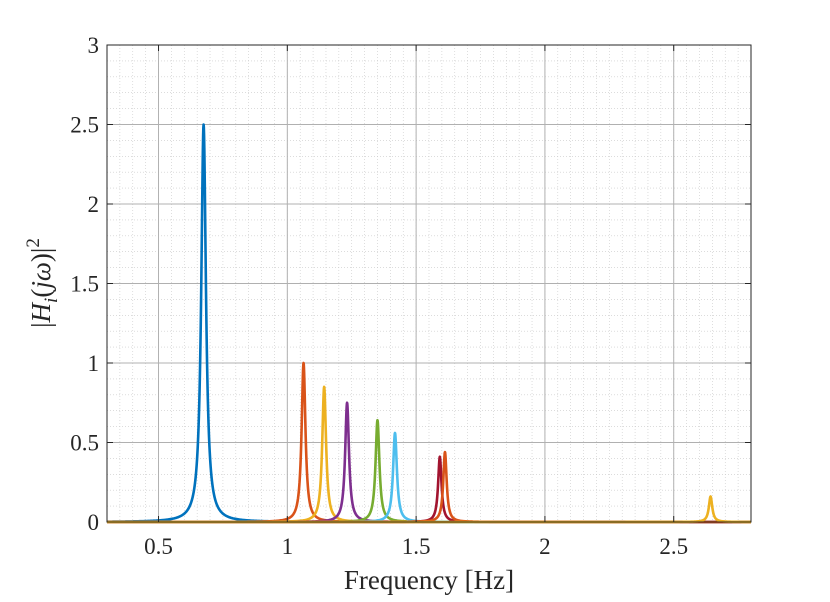 Image resolution: width=830 pixels, height=602 pixels. Describe the element at coordinates (84, 125) in the screenshot. I see `y-tick-label: 2.5` at that location.